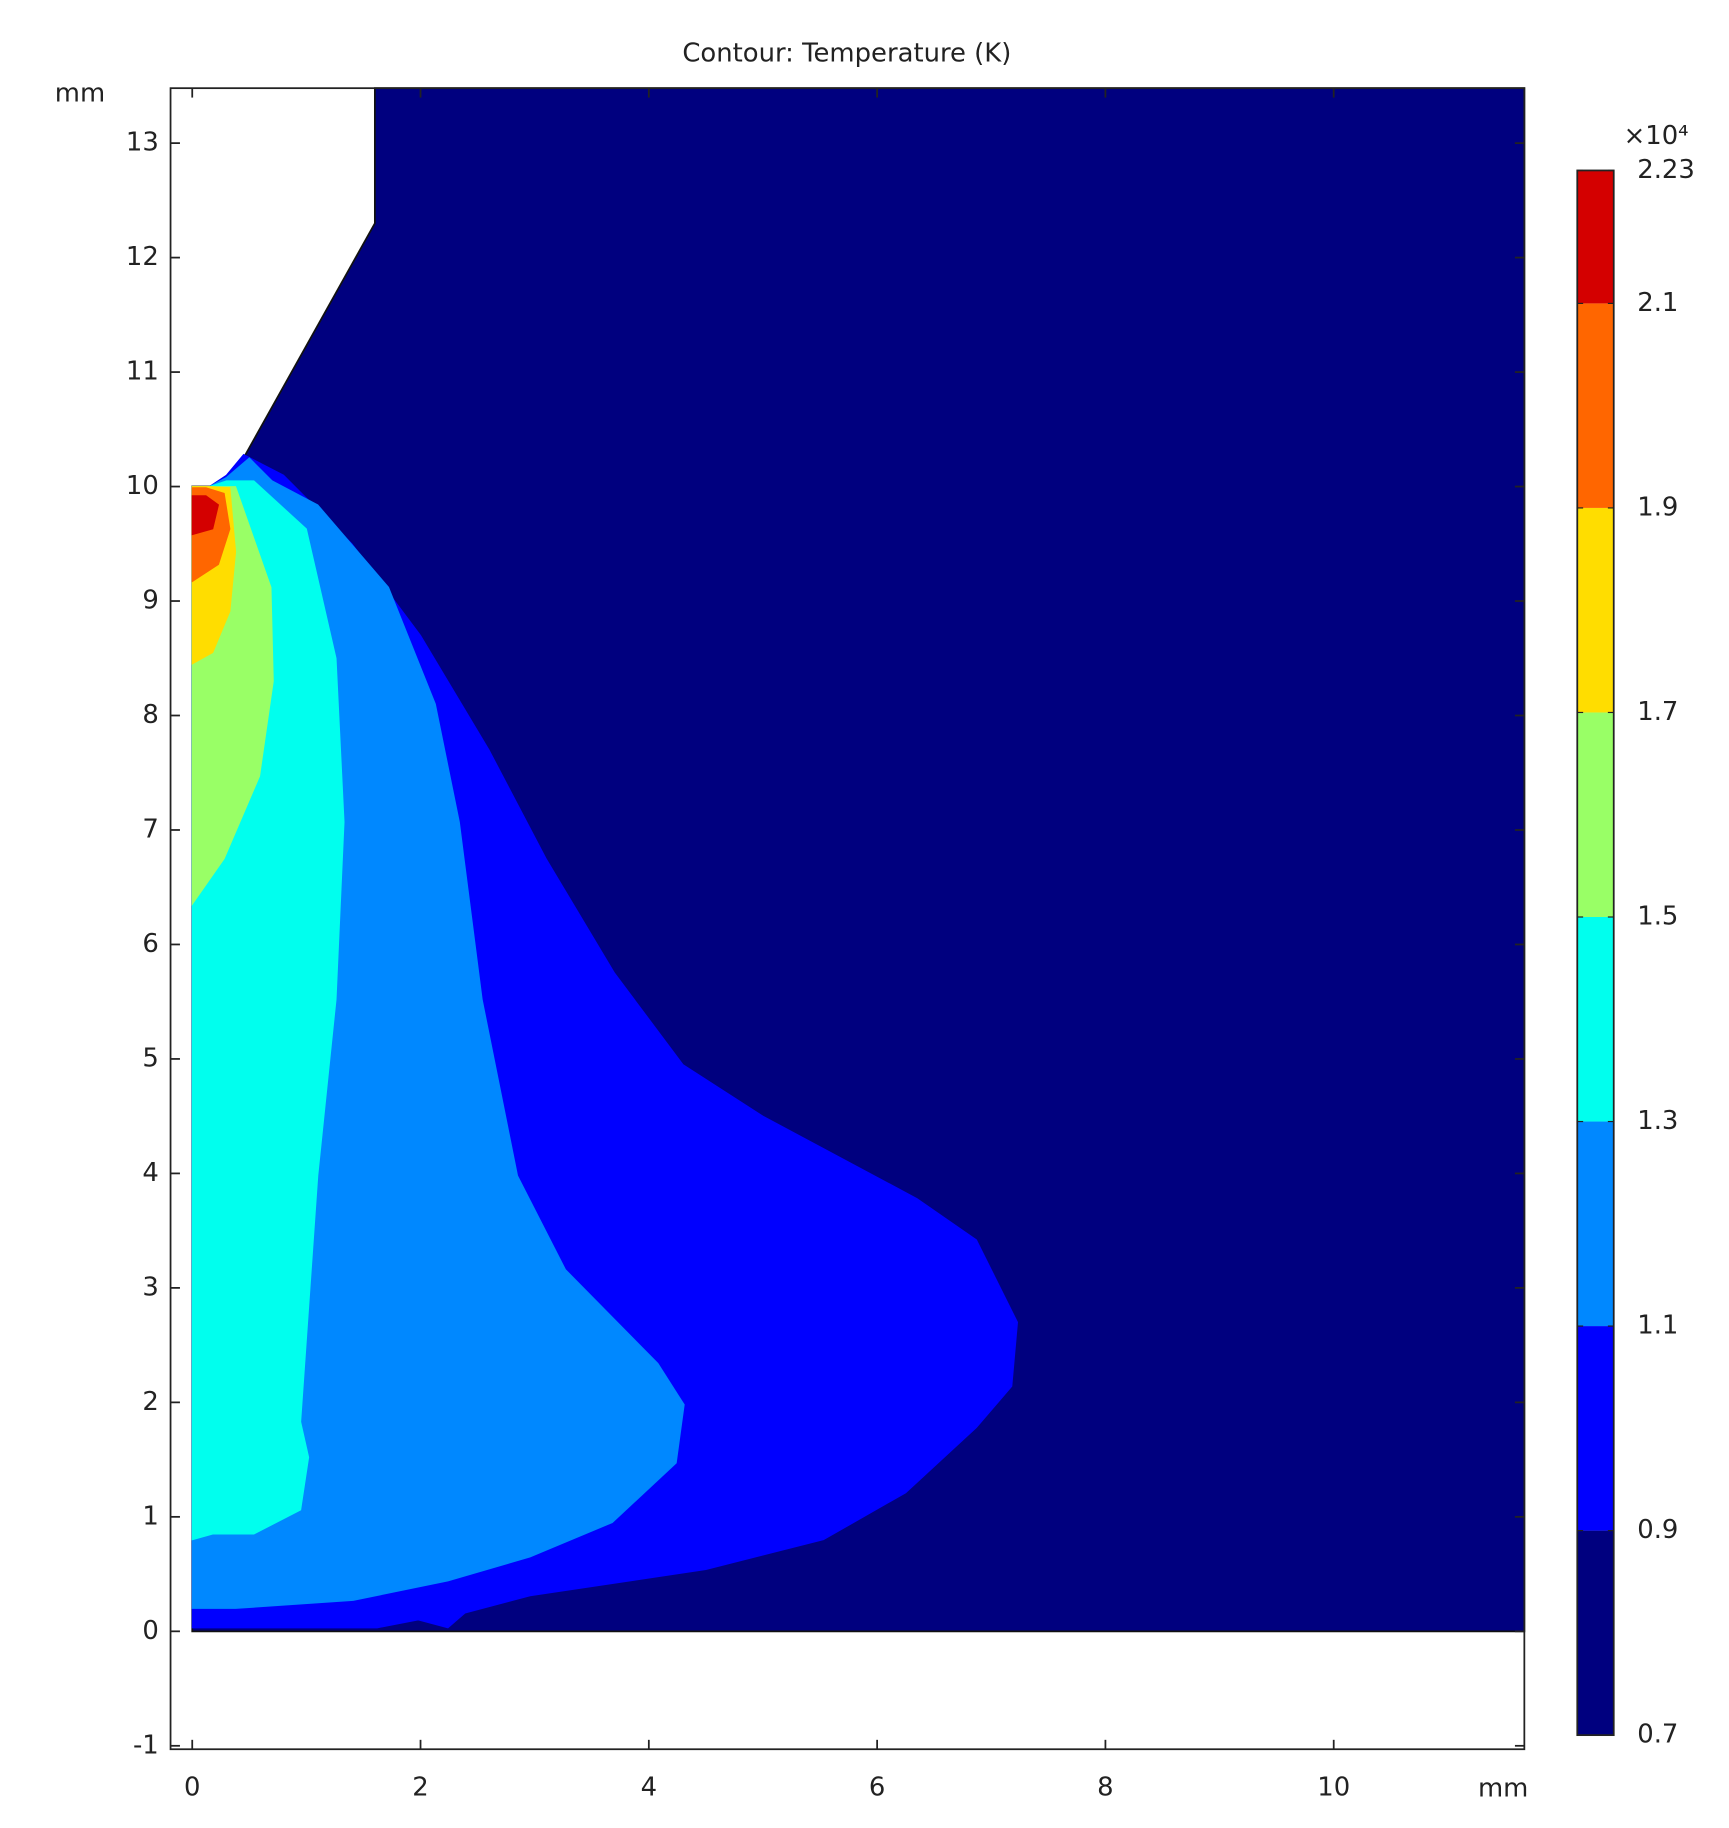 The height and width of the screenshot is (1828, 1729). What do you see at coordinates (150, 1058) in the screenshot?
I see `y-tick-label: 5` at bounding box center [150, 1058].